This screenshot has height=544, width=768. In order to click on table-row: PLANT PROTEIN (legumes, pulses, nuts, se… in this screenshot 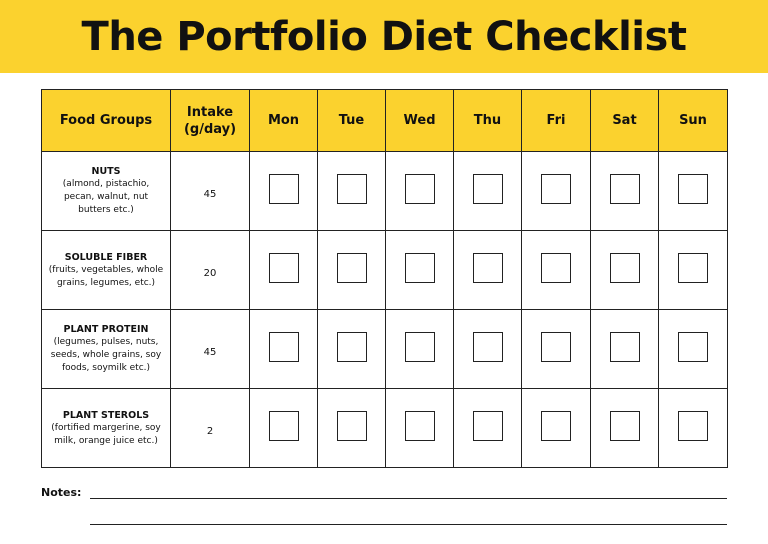, I will do `click(384, 349)`.